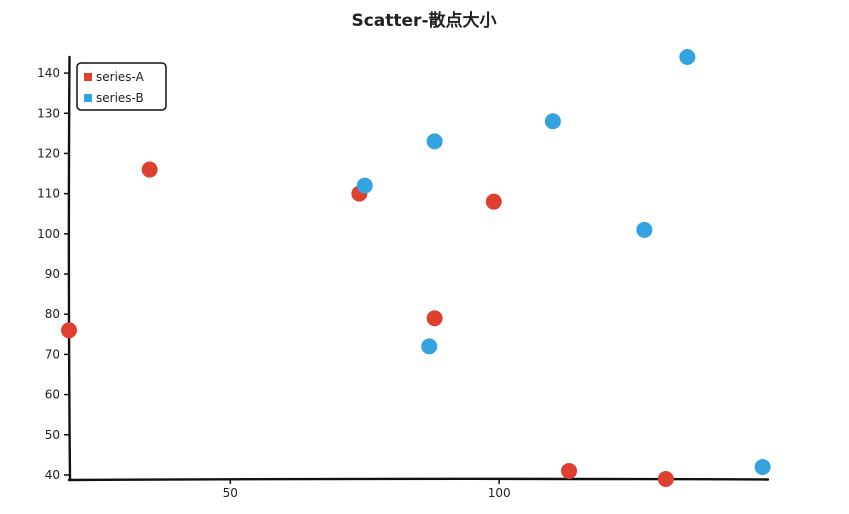 The height and width of the screenshot is (514, 849). Describe the element at coordinates (48, 153) in the screenshot. I see `y-tick-label: 120` at that location.